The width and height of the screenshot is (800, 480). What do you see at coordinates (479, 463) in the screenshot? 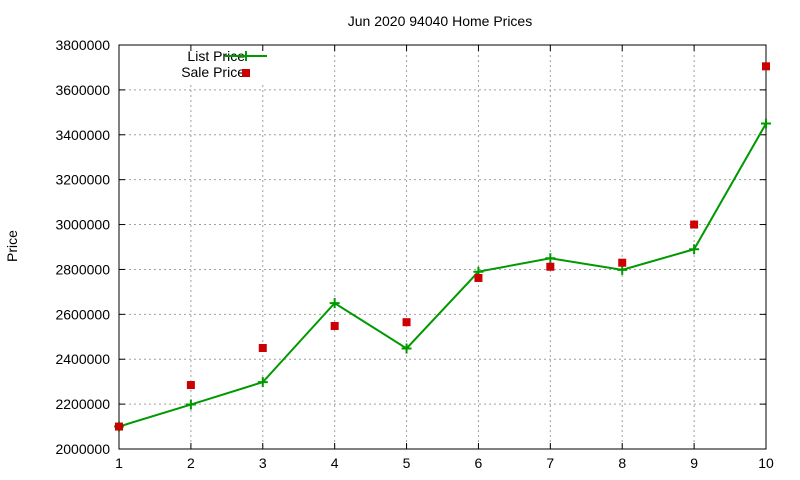
I see `x-tick-label: 6` at bounding box center [479, 463].